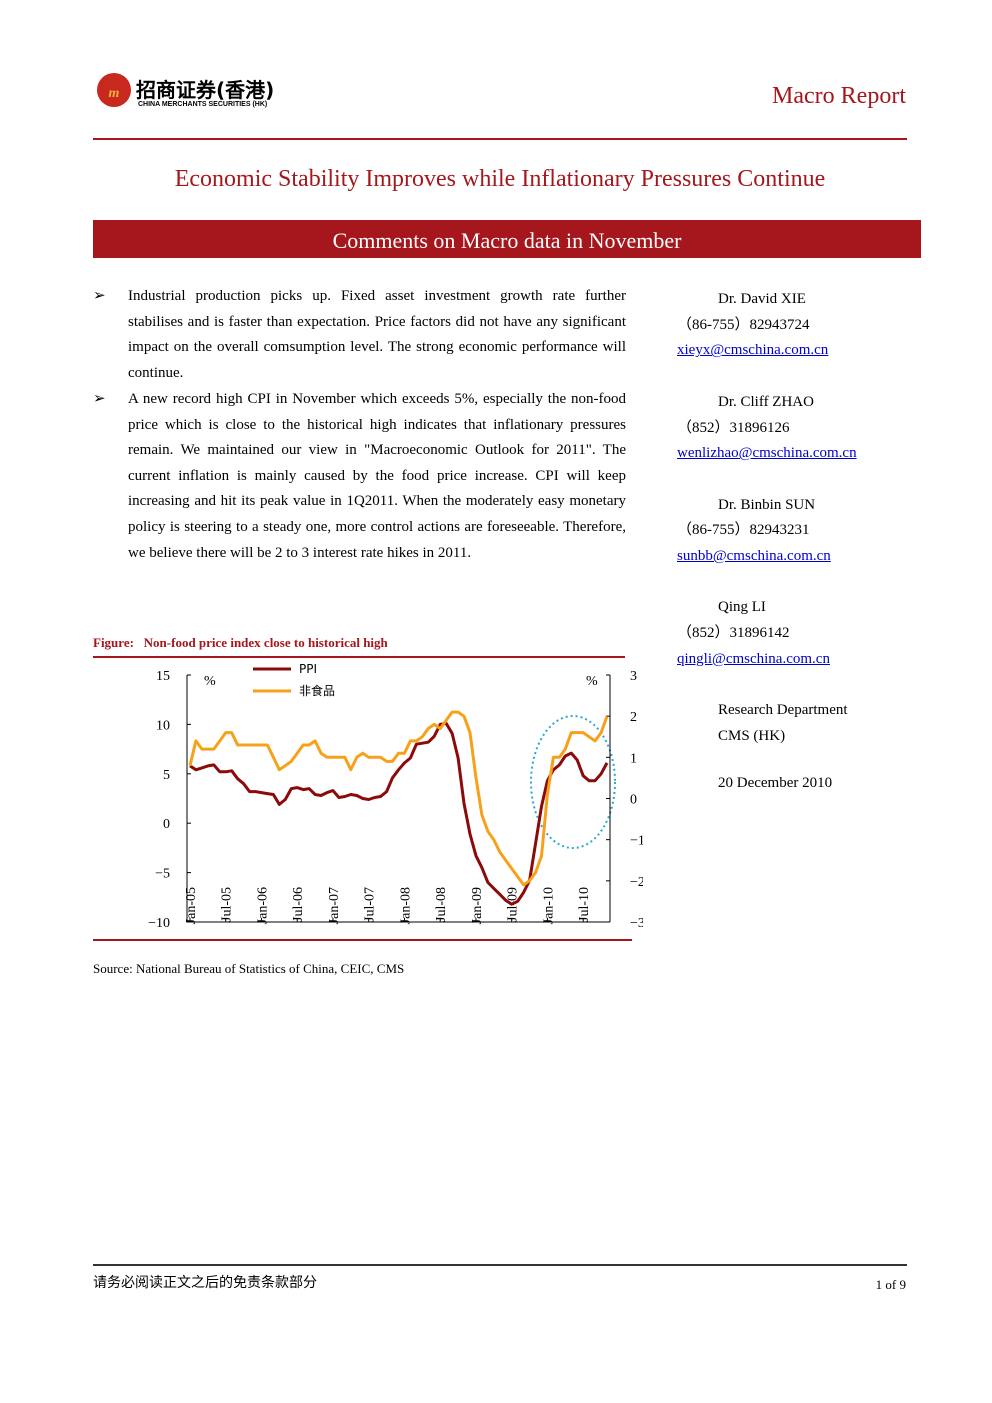  Describe the element at coordinates (762, 299) in the screenshot. I see `contact-name: Dr. David XIE` at that location.